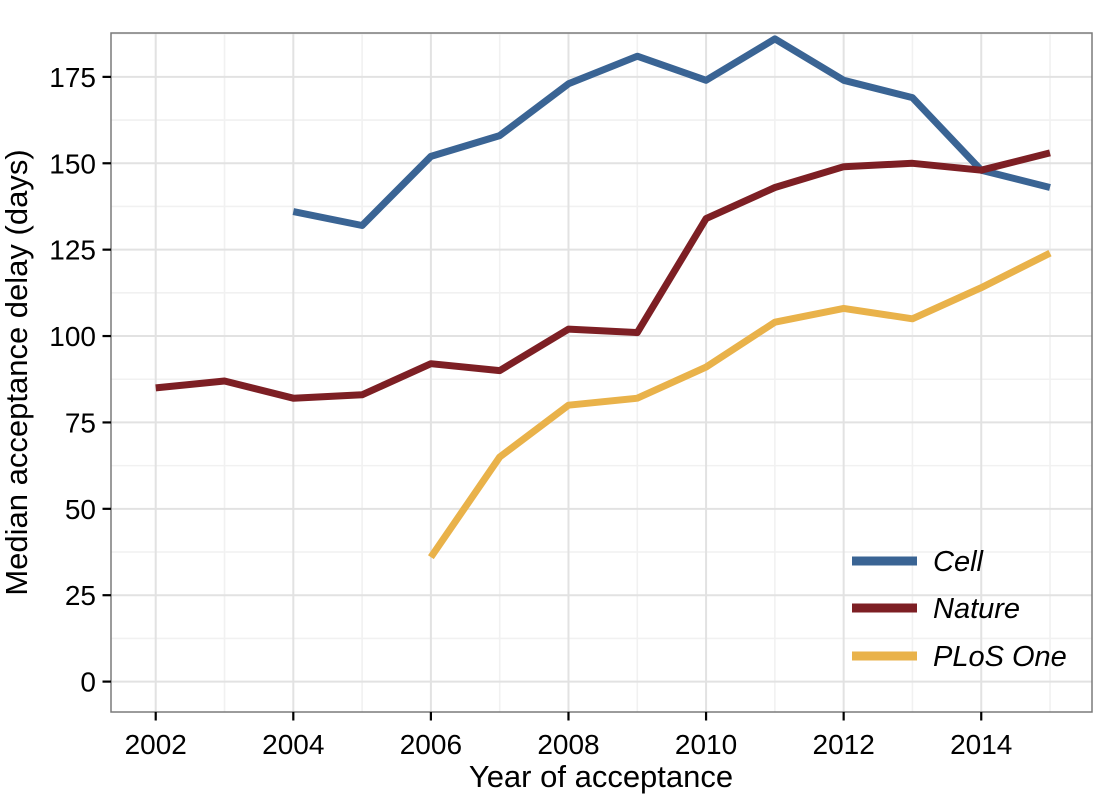 Image resolution: width=1100 pixels, height=800 pixels. I want to click on y-axis-title: Median acceptance delay (days), so click(17, 372).